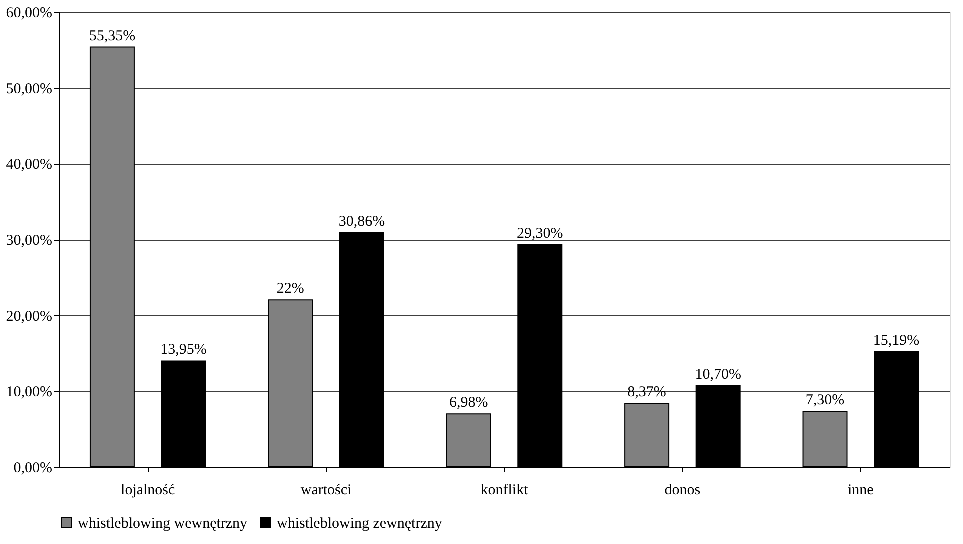  Describe the element at coordinates (163, 524) in the screenshot. I see `legend-label: whistleblowing wewnętrzny` at that location.